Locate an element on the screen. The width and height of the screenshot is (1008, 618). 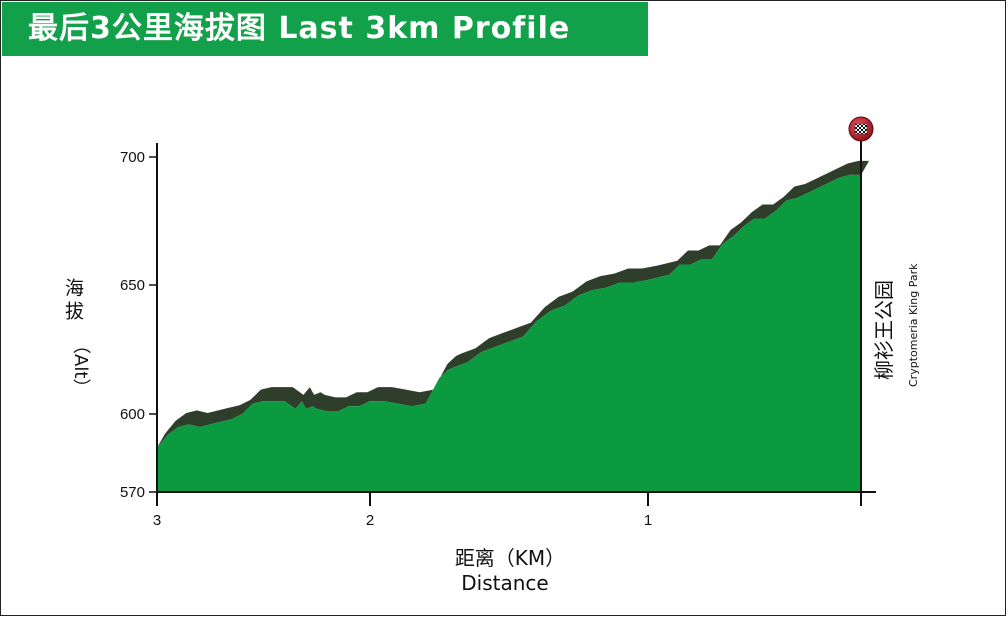
x-tick-label-2: 2 is located at coordinates (370, 520).